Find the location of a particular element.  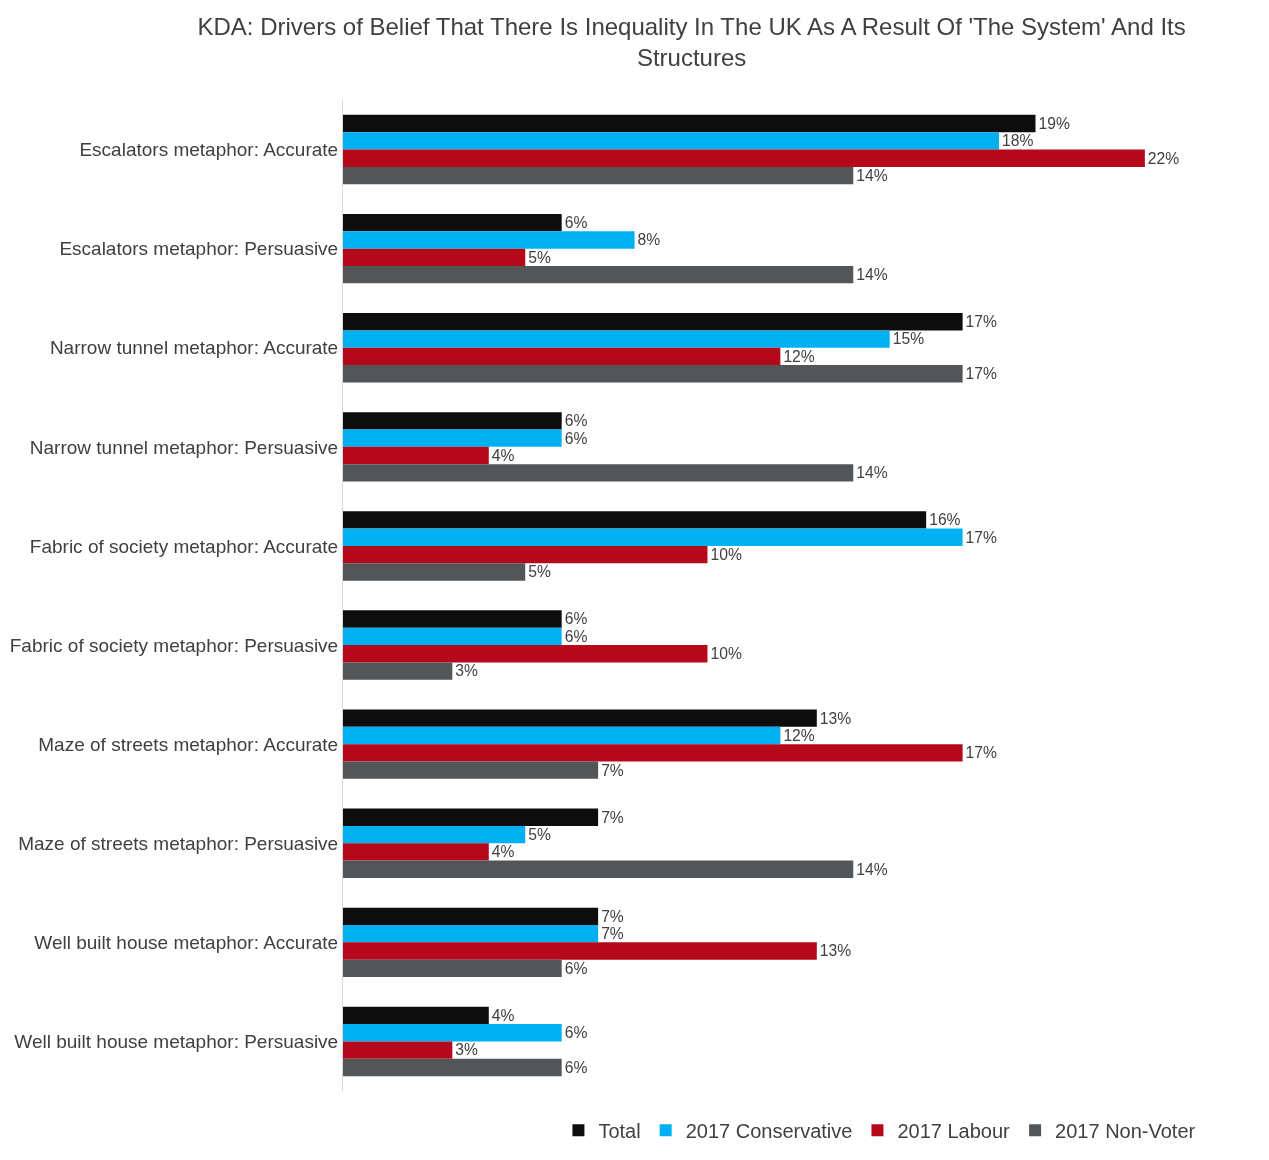

data-label: 16% is located at coordinates (945, 520).